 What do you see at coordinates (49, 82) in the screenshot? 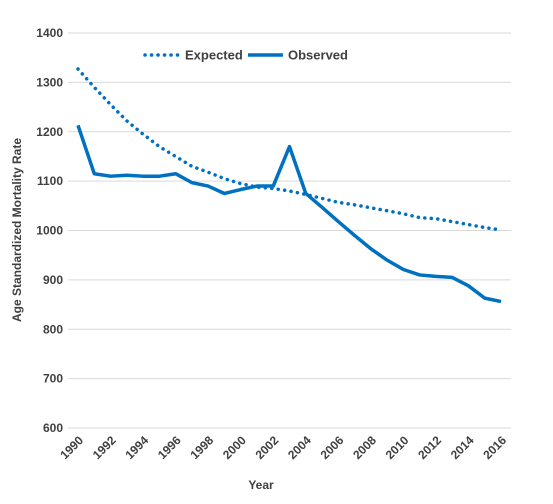
I see `y-tick-label: 1300` at bounding box center [49, 82].